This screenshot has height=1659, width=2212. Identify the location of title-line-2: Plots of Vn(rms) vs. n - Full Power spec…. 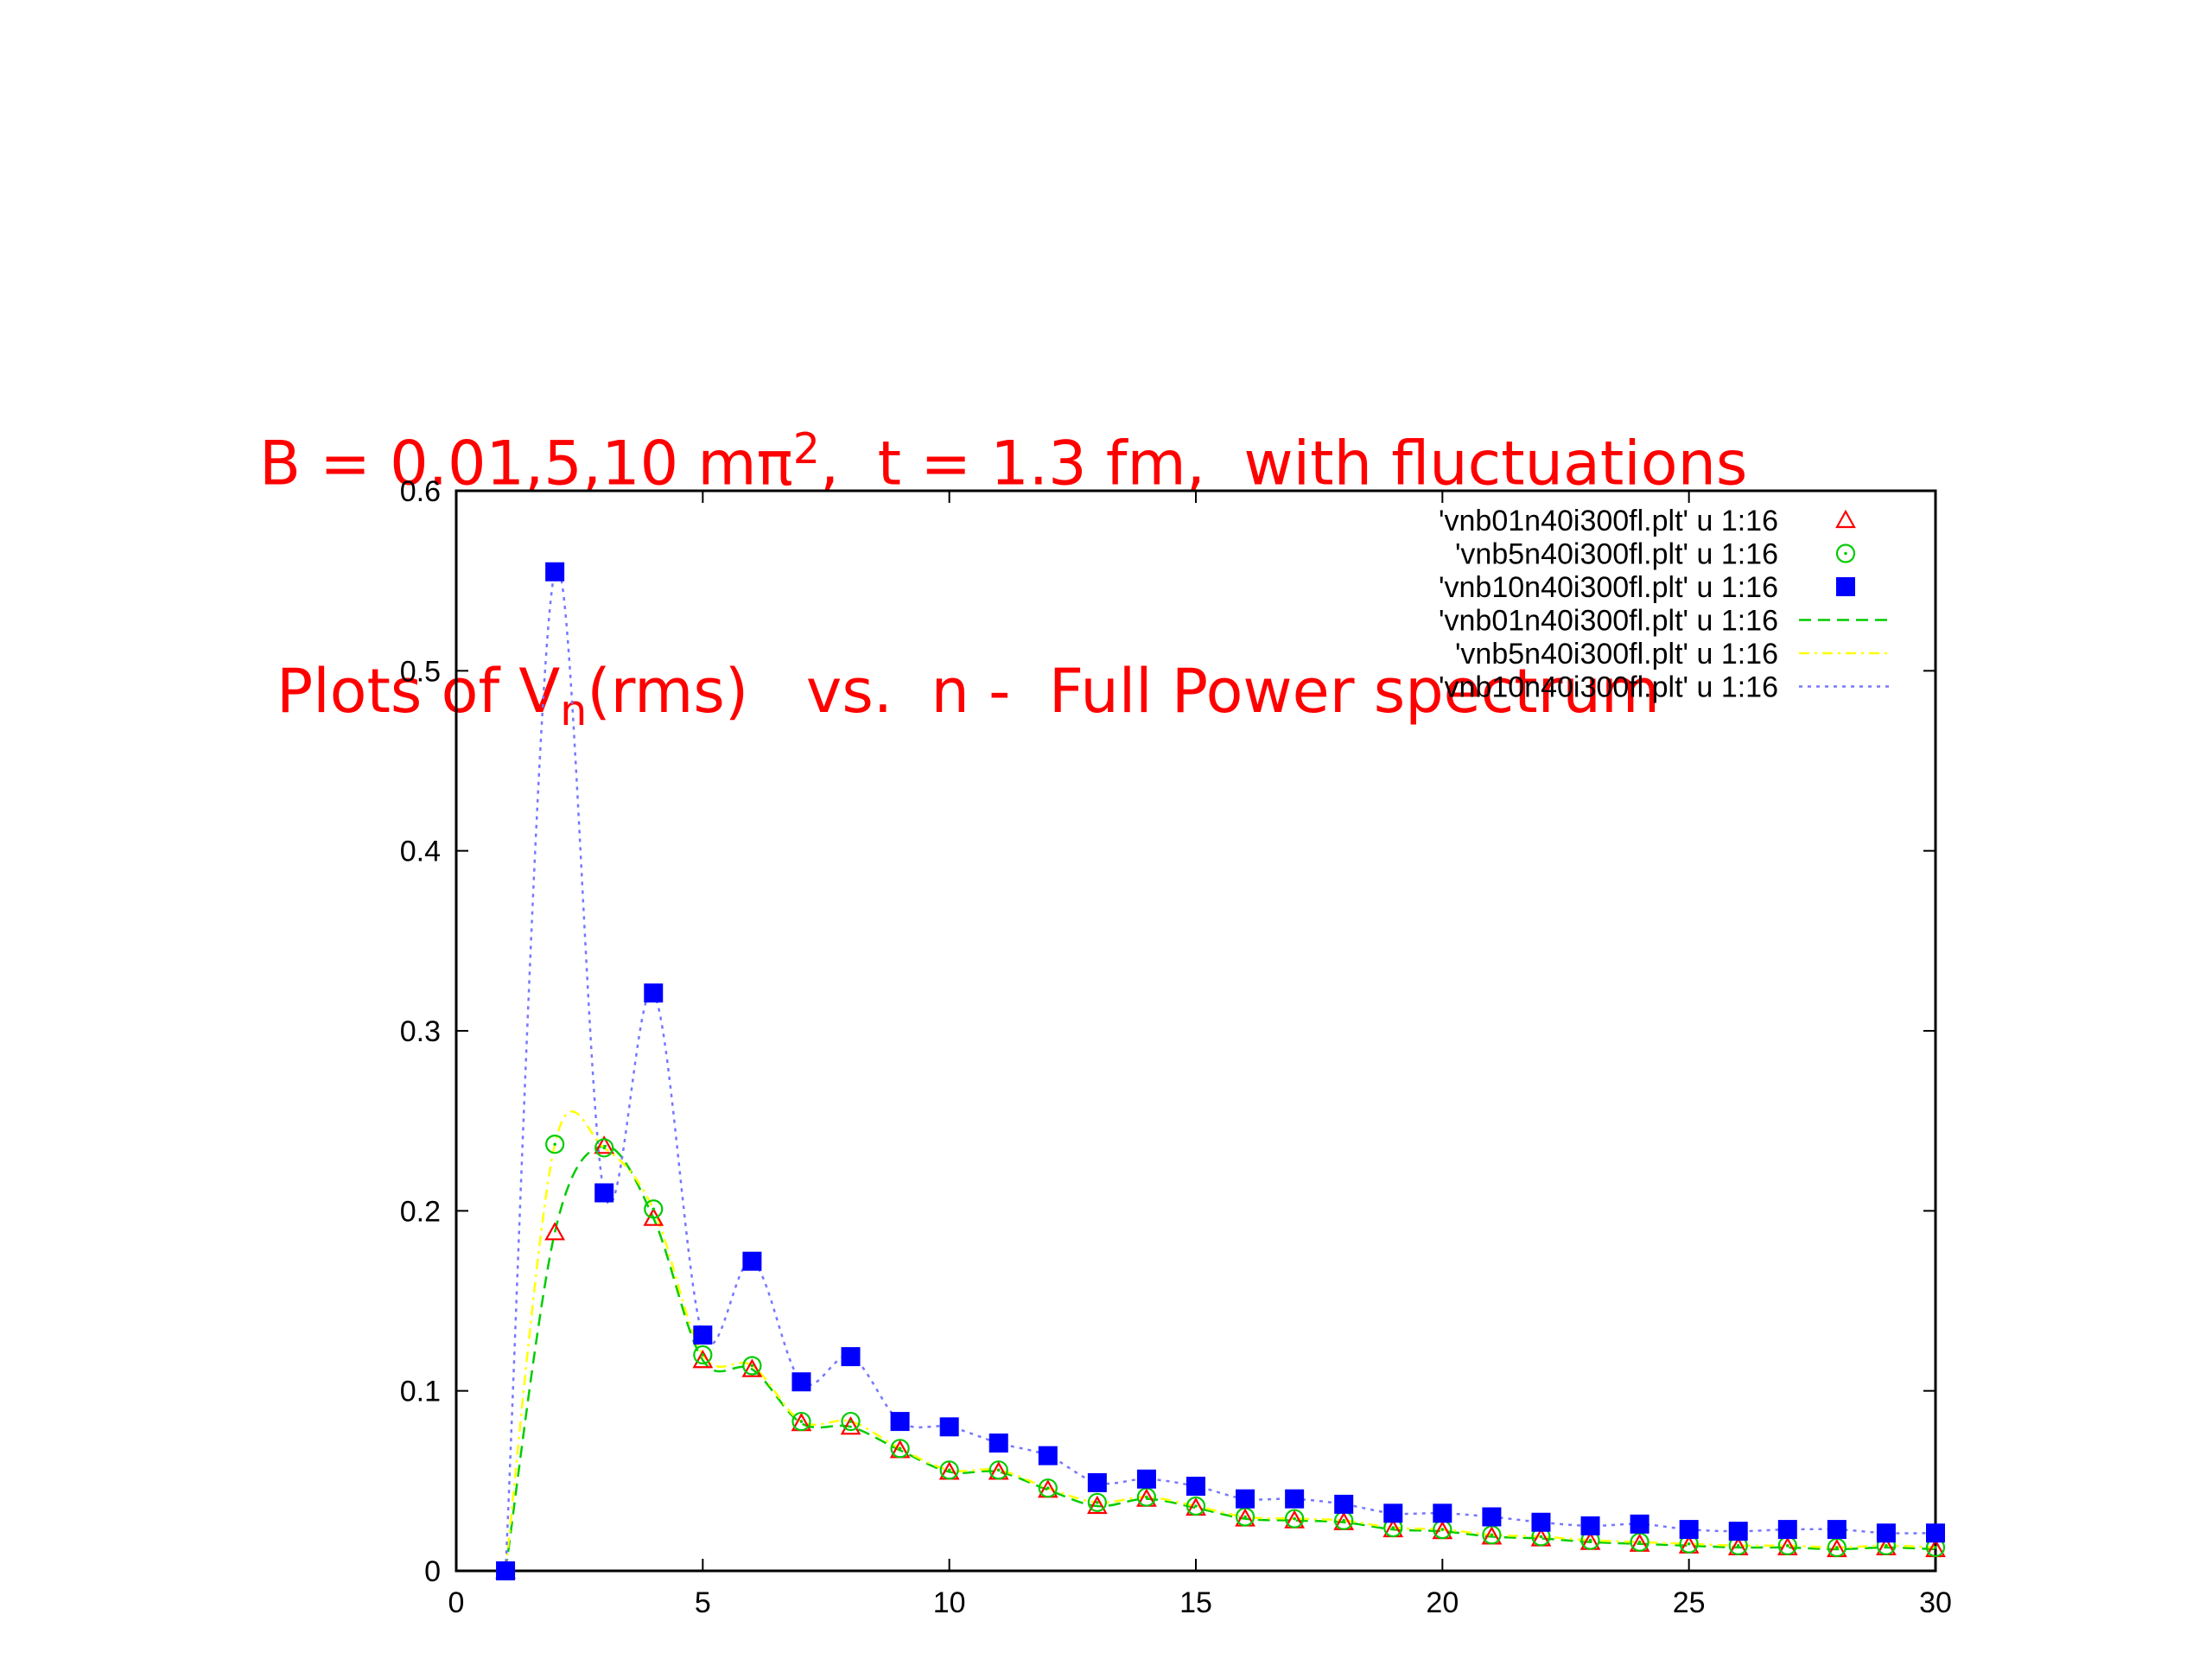
(1106, 701).